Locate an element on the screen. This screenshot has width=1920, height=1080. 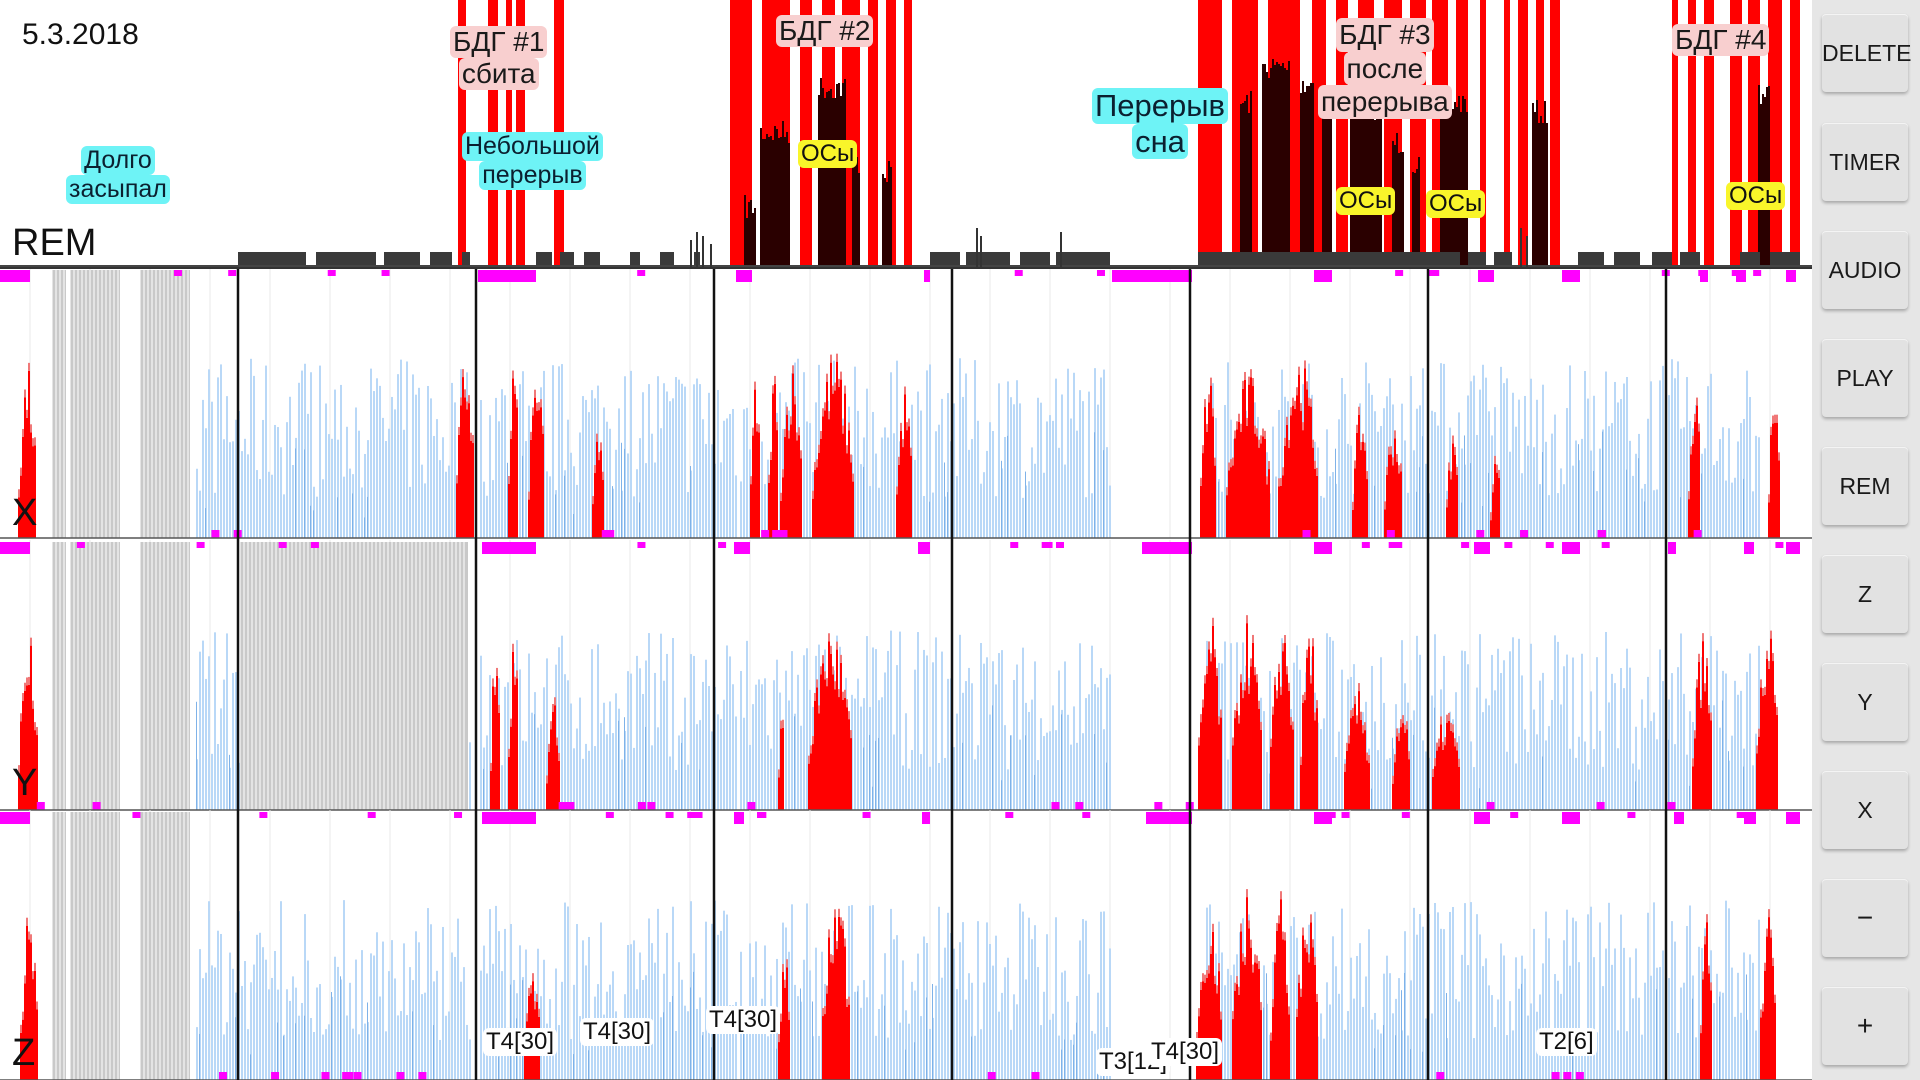
audio-button: AUDIO is located at coordinates (1865, 270).